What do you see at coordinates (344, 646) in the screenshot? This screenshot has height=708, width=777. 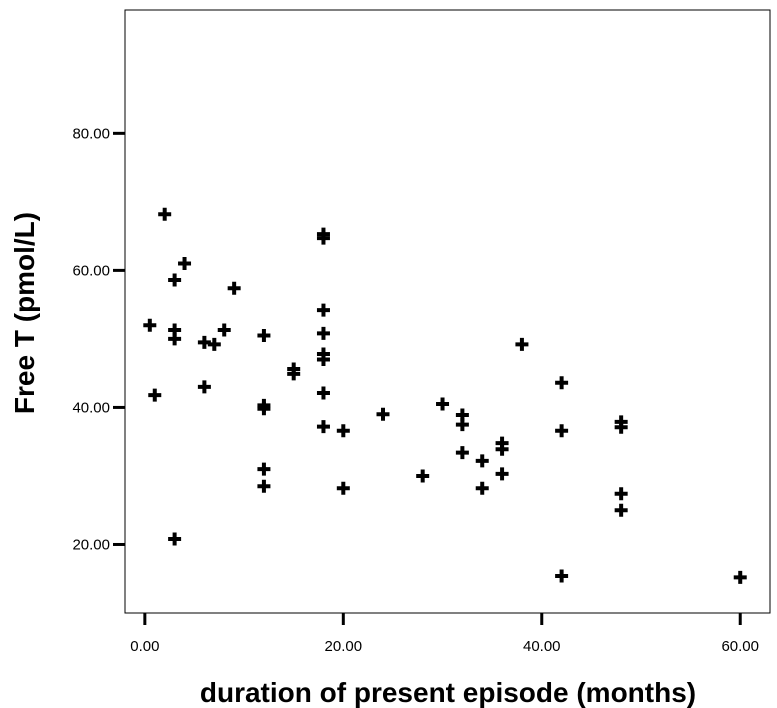 I see `x-tick-label: 20.00` at bounding box center [344, 646].